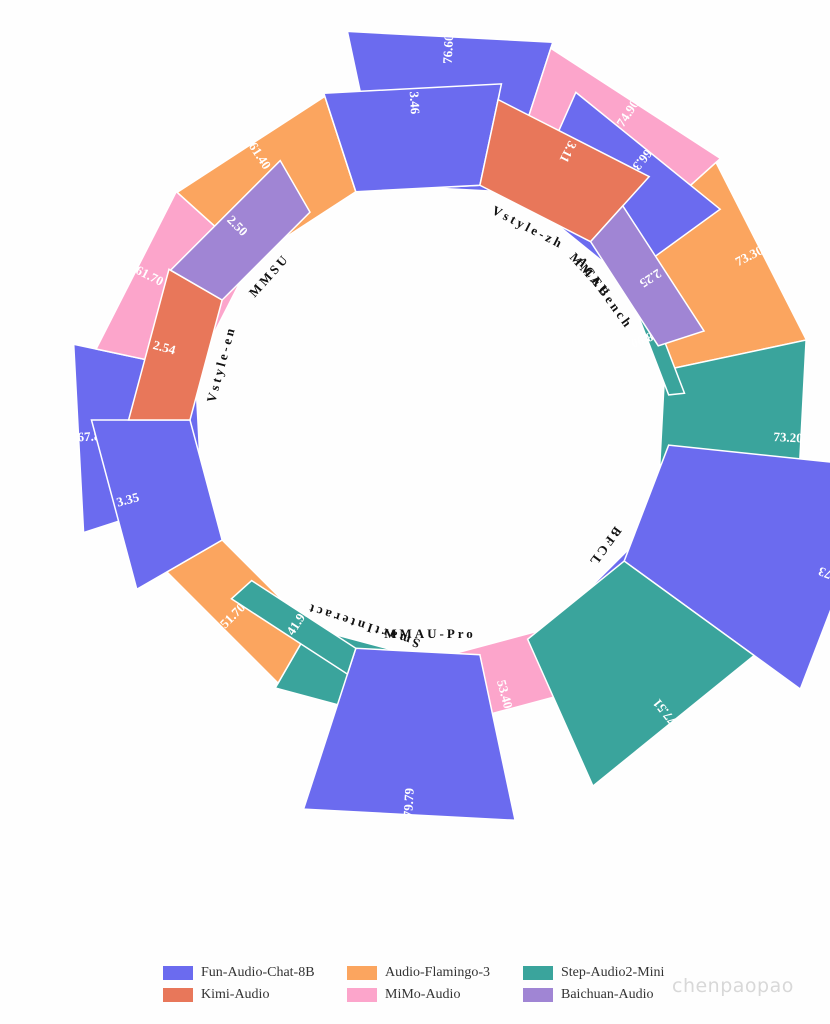  Describe the element at coordinates (415, 103) in the screenshot. I see `bar-value-label: 3.46` at that location.